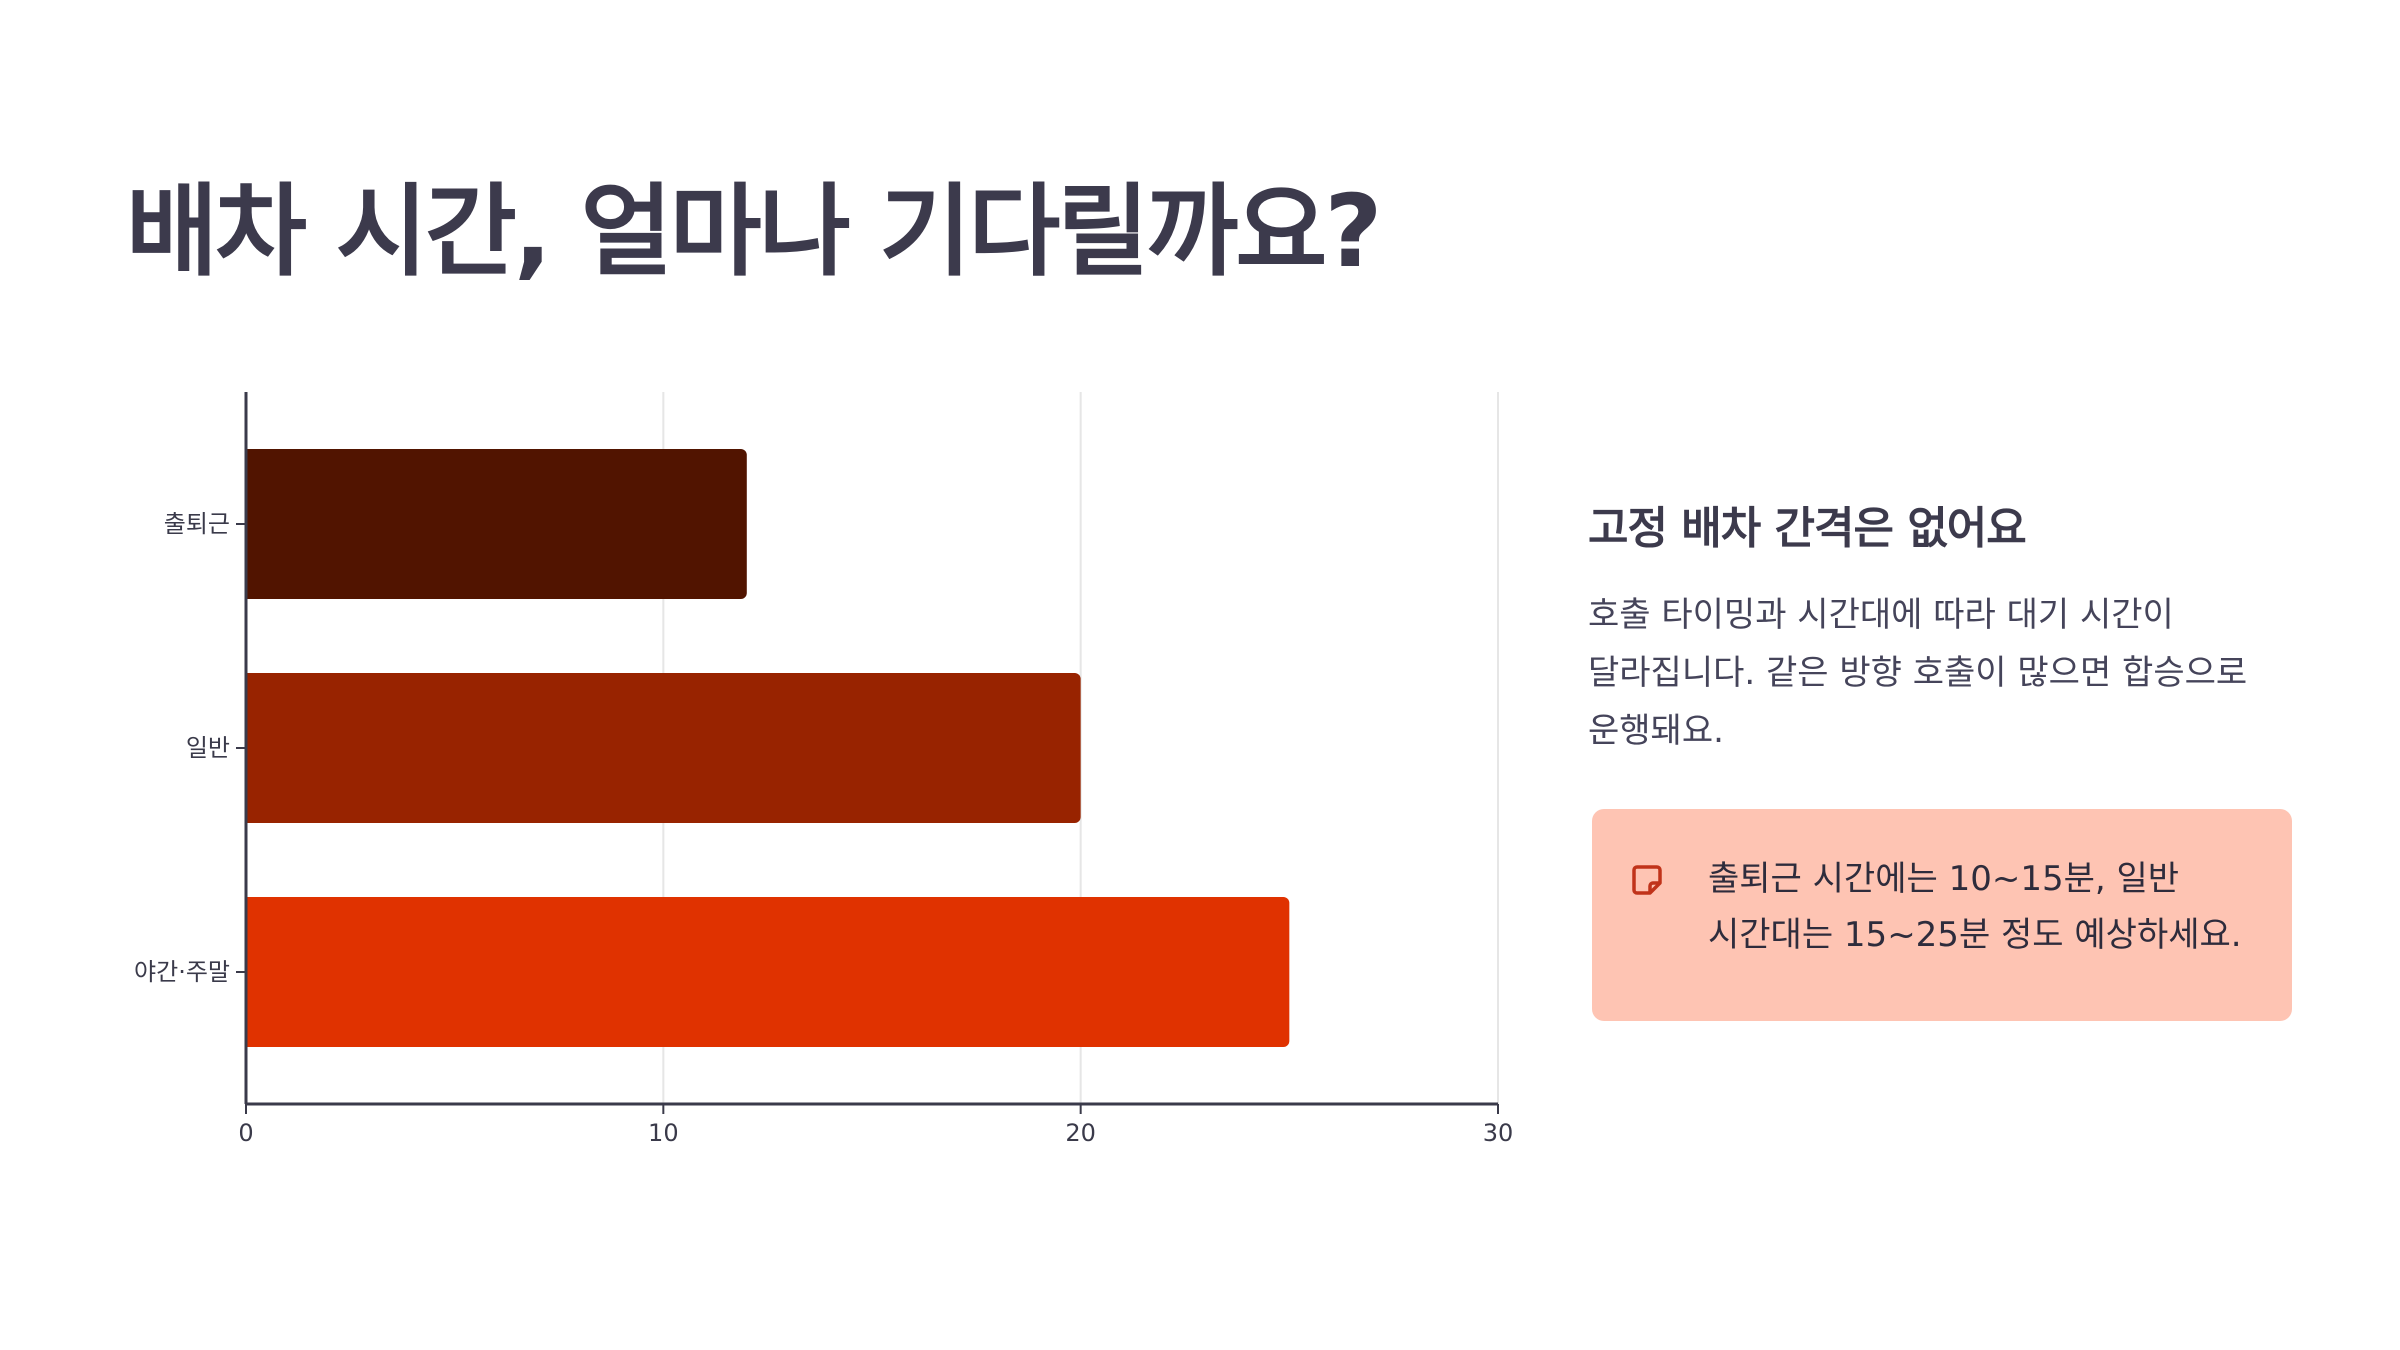  I want to click on y-tick-label-2: 야간·주말, so click(182, 972).